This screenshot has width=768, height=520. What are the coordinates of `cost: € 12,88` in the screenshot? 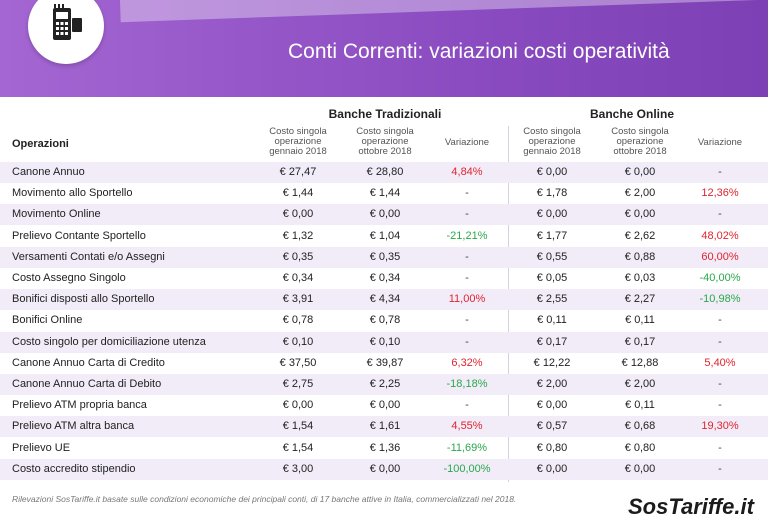 It's located at (640, 362).